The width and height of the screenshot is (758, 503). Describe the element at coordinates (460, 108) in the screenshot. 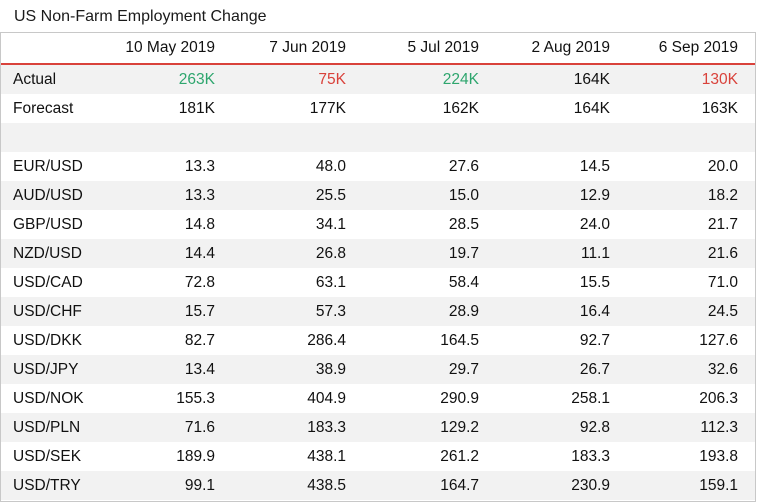

I see `forecast-value: 162K` at that location.